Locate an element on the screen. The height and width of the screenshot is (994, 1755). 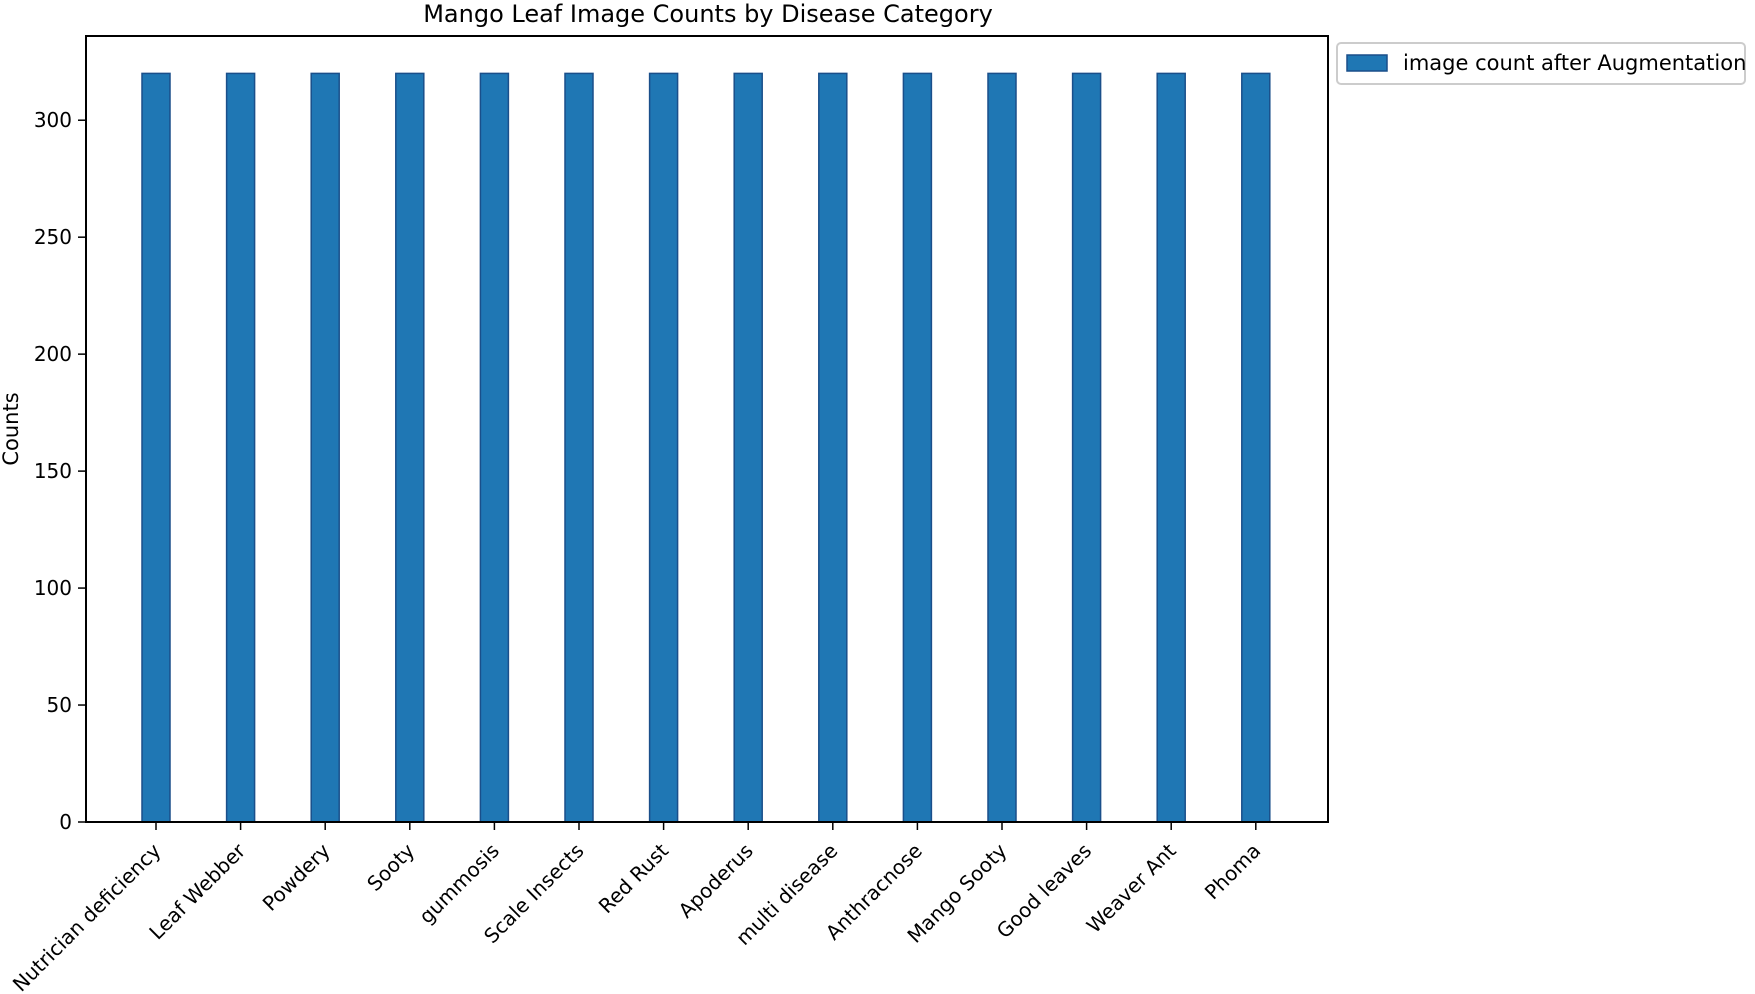
bar-sooty is located at coordinates (410, 447).